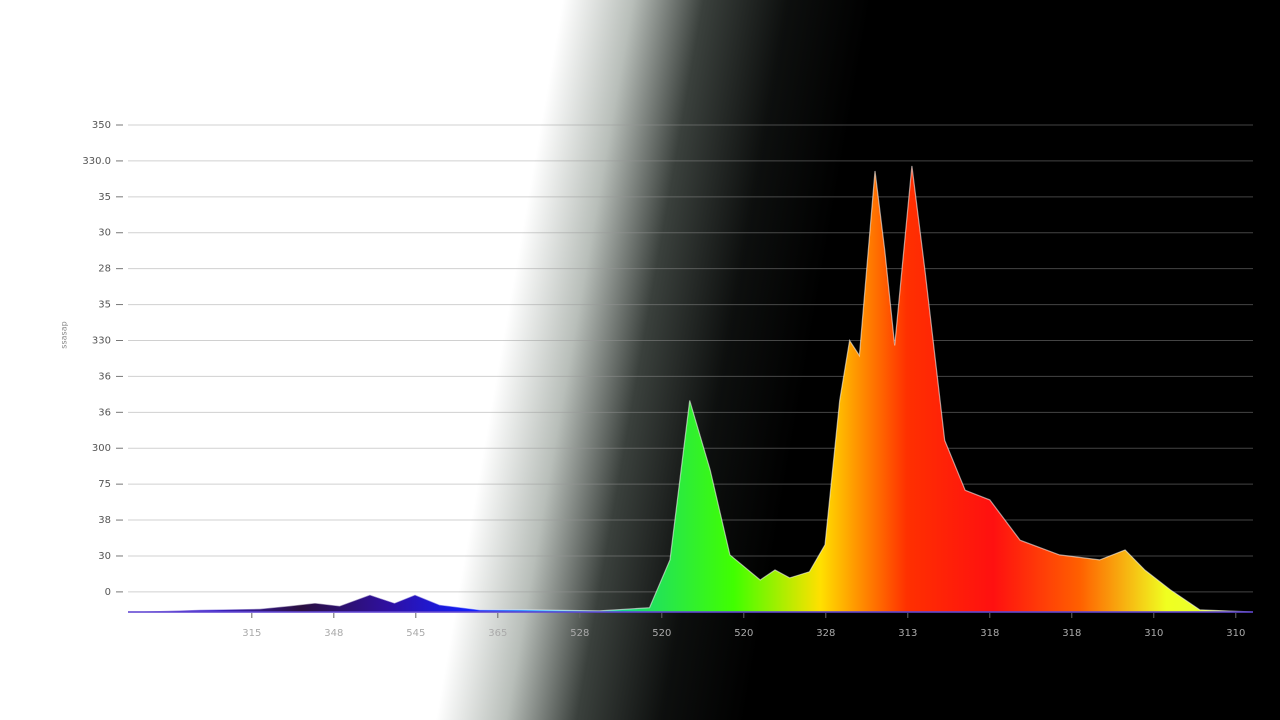 The image size is (1280, 720). What do you see at coordinates (101, 125) in the screenshot?
I see `y-tick-label: 350` at bounding box center [101, 125].